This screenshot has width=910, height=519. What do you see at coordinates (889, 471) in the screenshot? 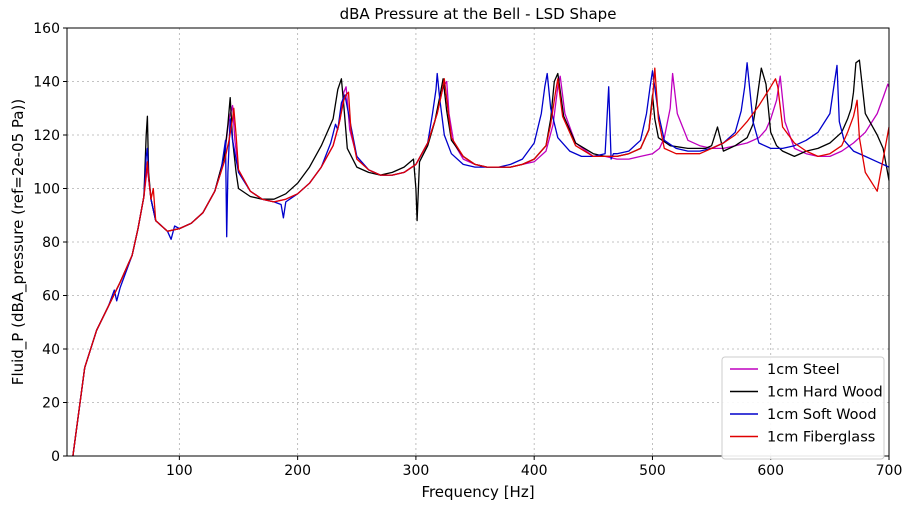
I see `x-tick-label: 700` at bounding box center [889, 471].